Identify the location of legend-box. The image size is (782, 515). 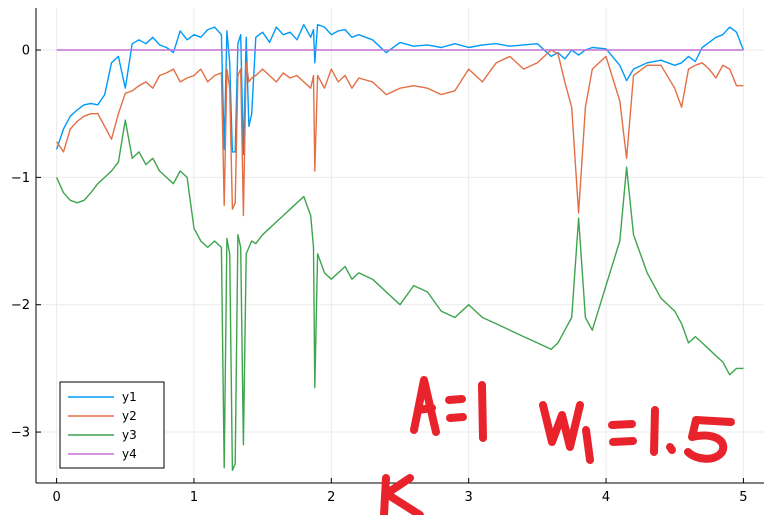
(112, 425).